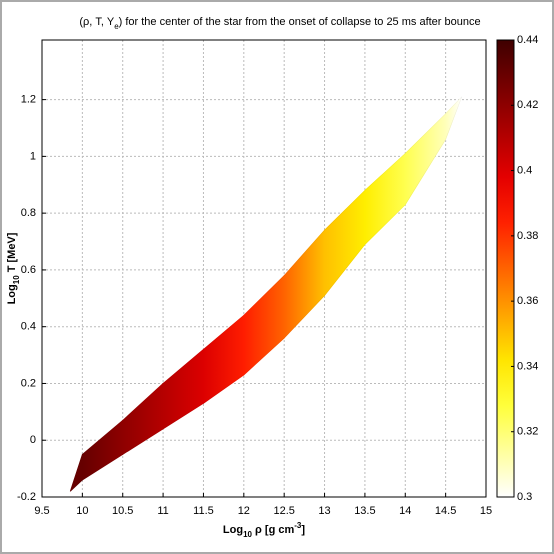  I want to click on x-tick-label: 9.5, so click(41, 511).